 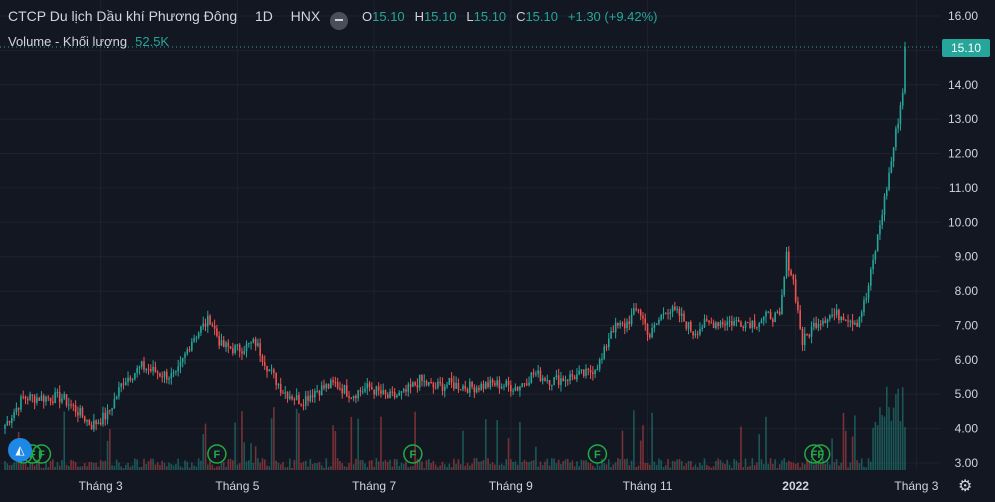 I want to click on event-marker, so click(x=814, y=454).